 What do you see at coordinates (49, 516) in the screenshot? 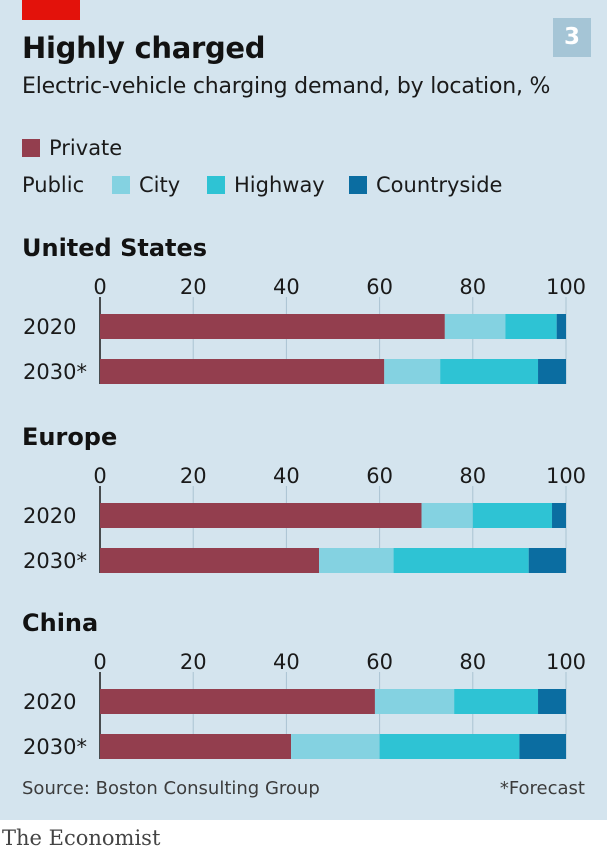
I see `europe-row-label: 2020` at bounding box center [49, 516].